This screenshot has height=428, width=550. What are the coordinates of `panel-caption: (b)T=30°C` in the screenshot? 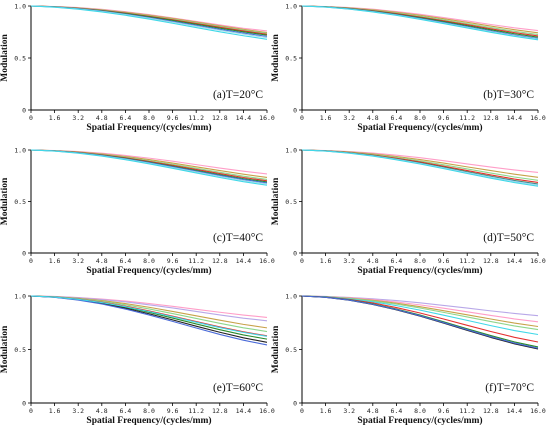 It's located at (508, 95).